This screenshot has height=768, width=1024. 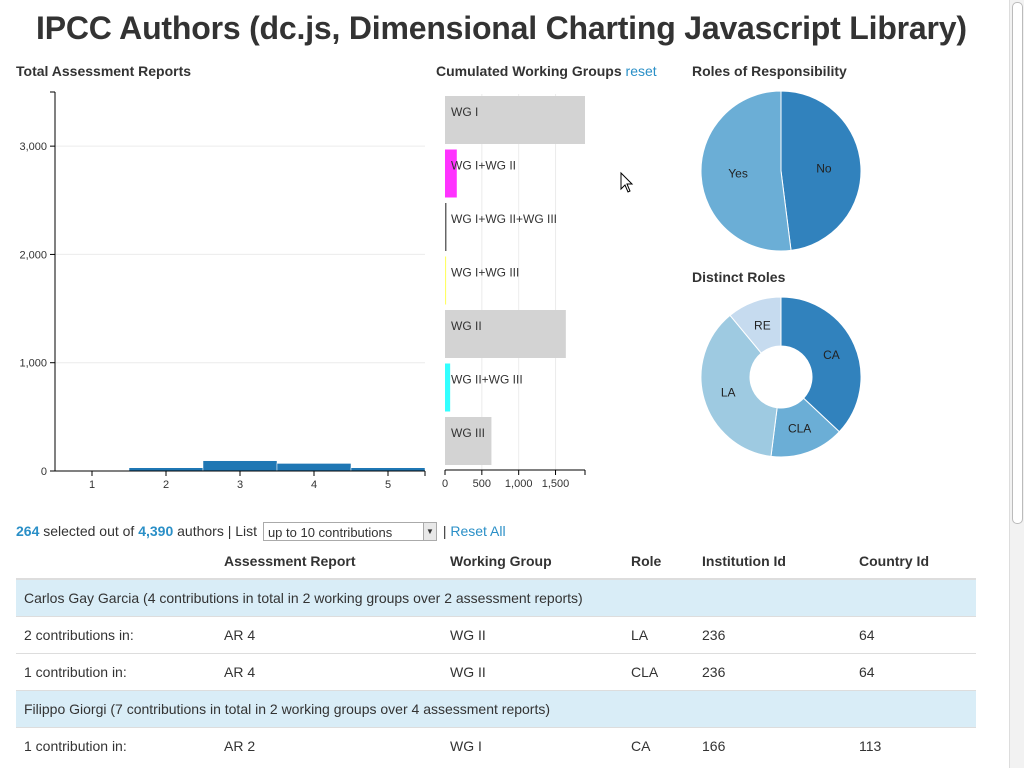 I want to click on total-count: 4,390, so click(x=156, y=531).